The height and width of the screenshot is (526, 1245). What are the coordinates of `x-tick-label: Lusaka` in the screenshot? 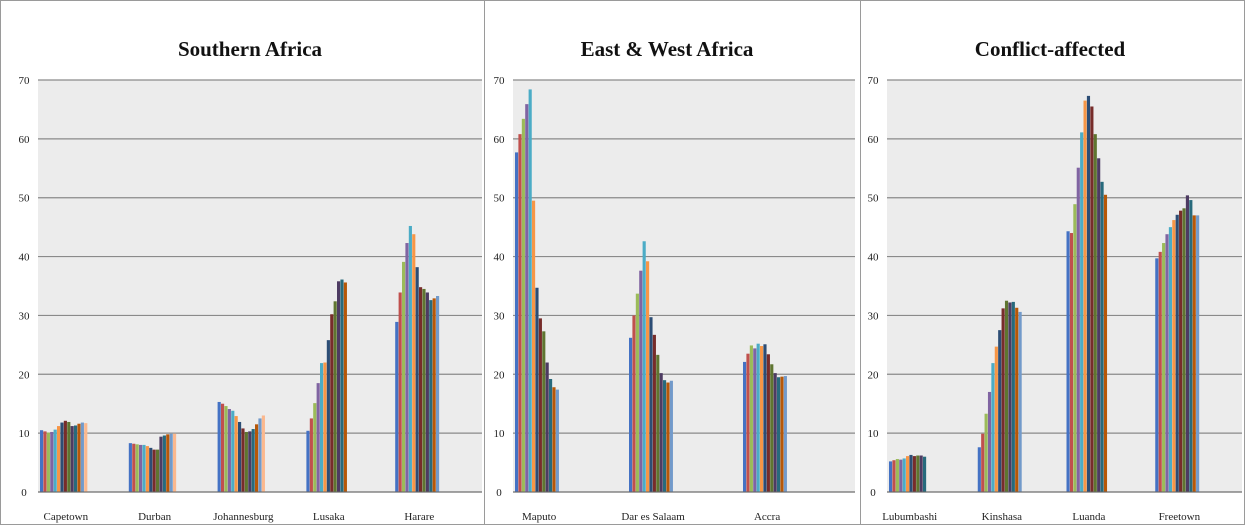 It's located at (329, 517).